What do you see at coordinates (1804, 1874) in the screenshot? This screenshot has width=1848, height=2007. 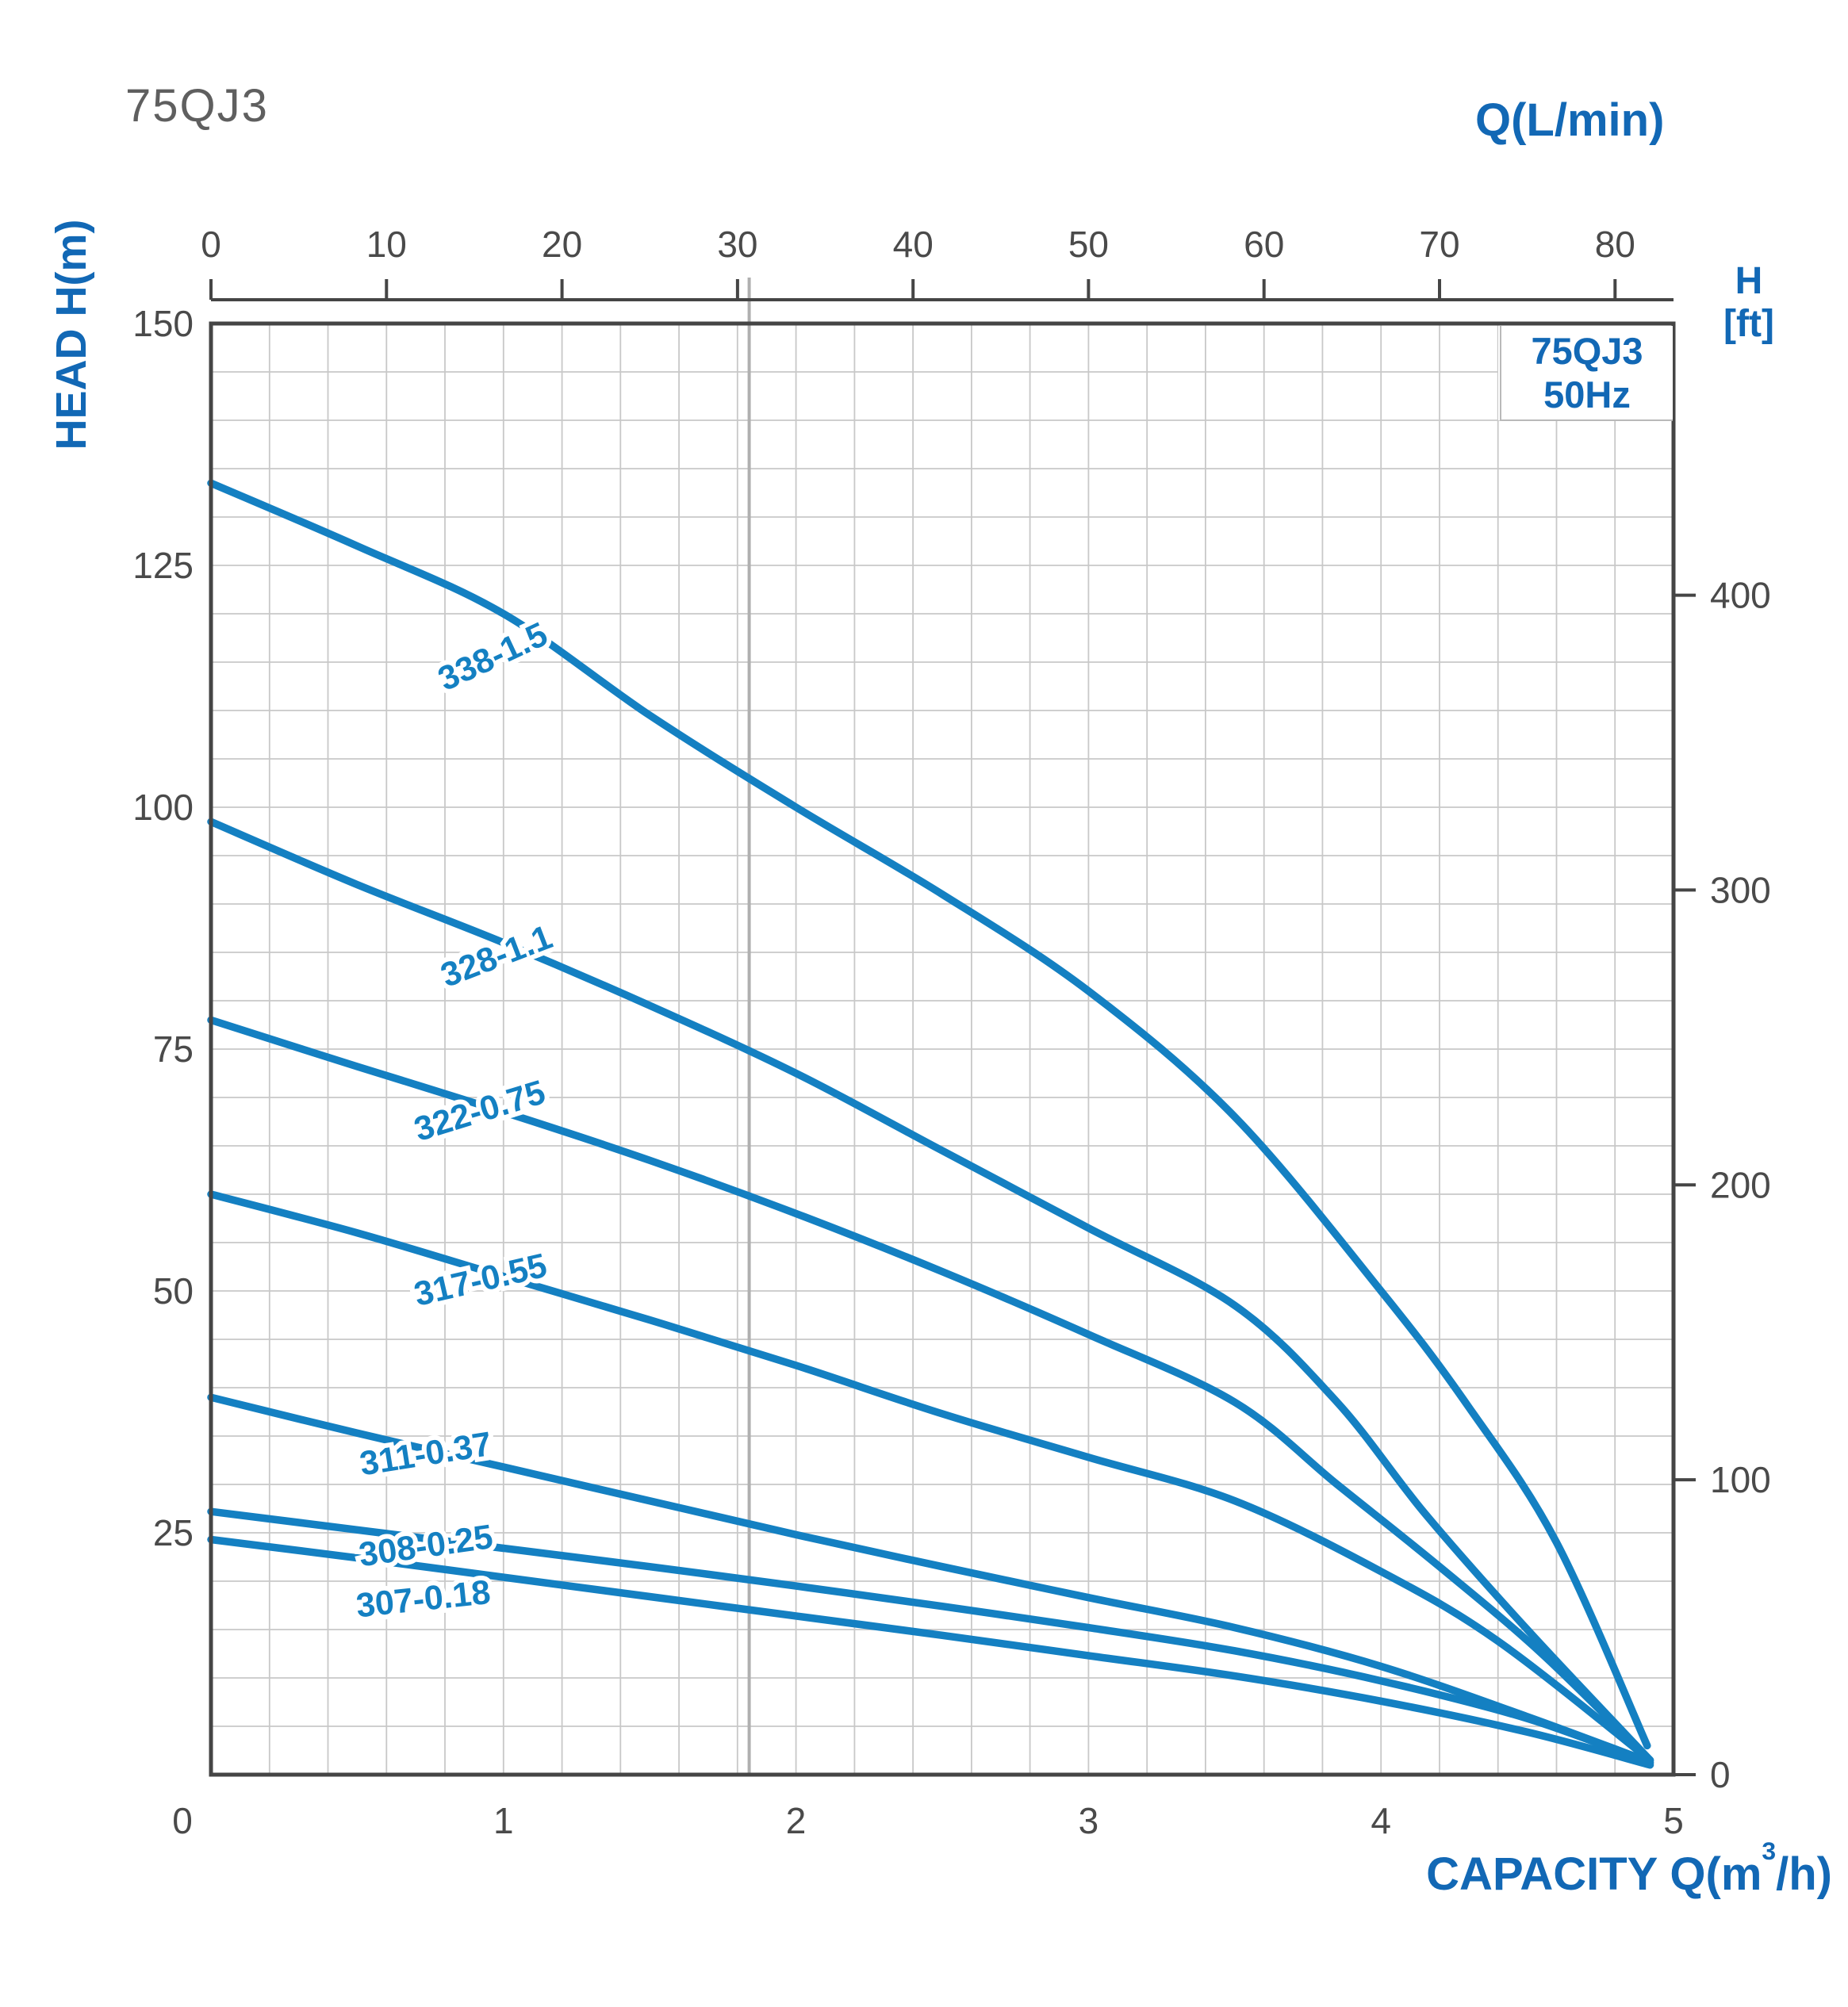 I see `bottom-axis-title-suffix: /h)` at bounding box center [1804, 1874].